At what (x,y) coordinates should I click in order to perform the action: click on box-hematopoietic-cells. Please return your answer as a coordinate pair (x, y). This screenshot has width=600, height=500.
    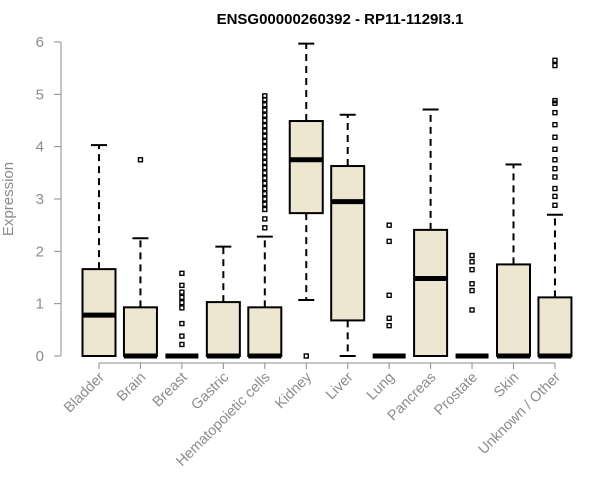
    Looking at the image, I should click on (265, 226).